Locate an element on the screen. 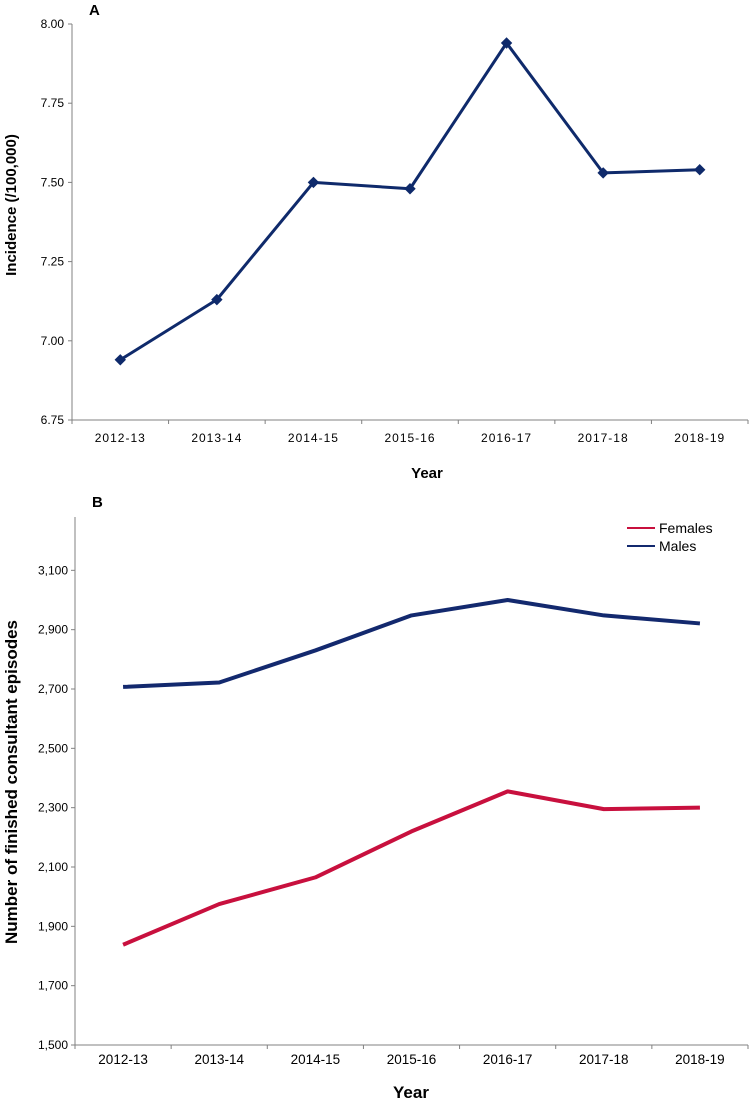 The image size is (752, 1100). panel-a-y-ticks: 6.75 7.00 7.25 7.50 7.75 8.00 is located at coordinates (56, 222).